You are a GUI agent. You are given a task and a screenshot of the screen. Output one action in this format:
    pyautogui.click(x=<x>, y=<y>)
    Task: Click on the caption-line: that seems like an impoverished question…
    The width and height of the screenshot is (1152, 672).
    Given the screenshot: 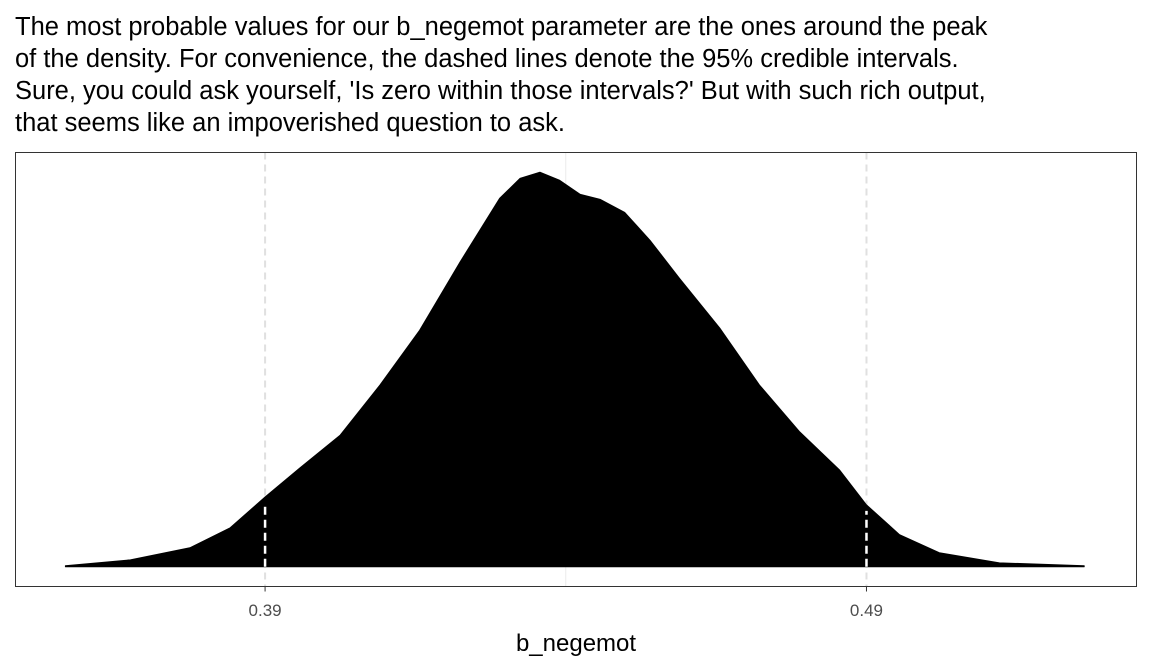 What is the action you would take?
    pyautogui.click(x=290, y=123)
    